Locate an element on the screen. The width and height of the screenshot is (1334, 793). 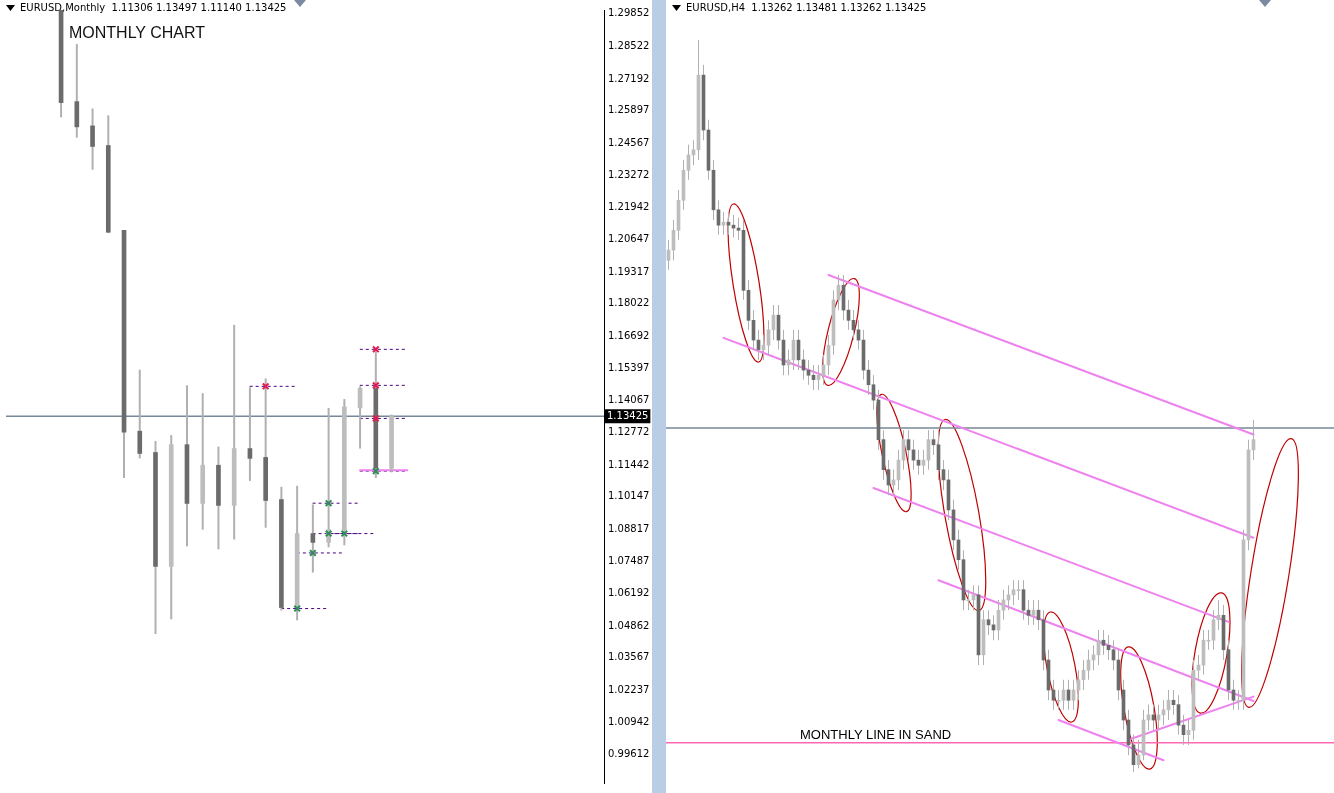
y-tick-label: 1.00942 is located at coordinates (629, 721).